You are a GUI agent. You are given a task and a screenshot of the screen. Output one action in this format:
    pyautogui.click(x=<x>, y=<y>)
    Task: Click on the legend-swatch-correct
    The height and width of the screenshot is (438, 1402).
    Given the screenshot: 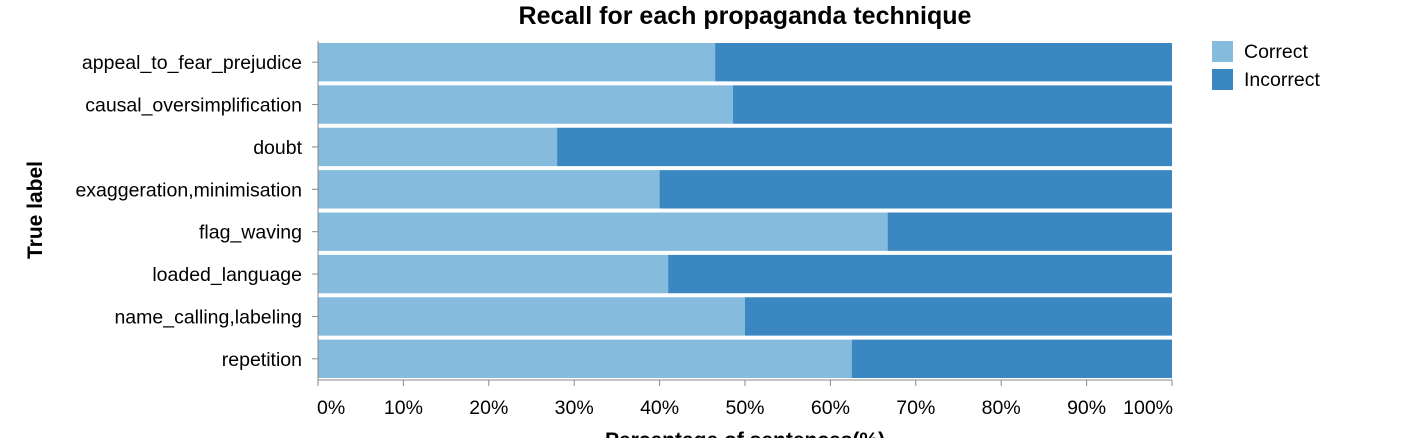 What is the action you would take?
    pyautogui.click(x=1222, y=51)
    